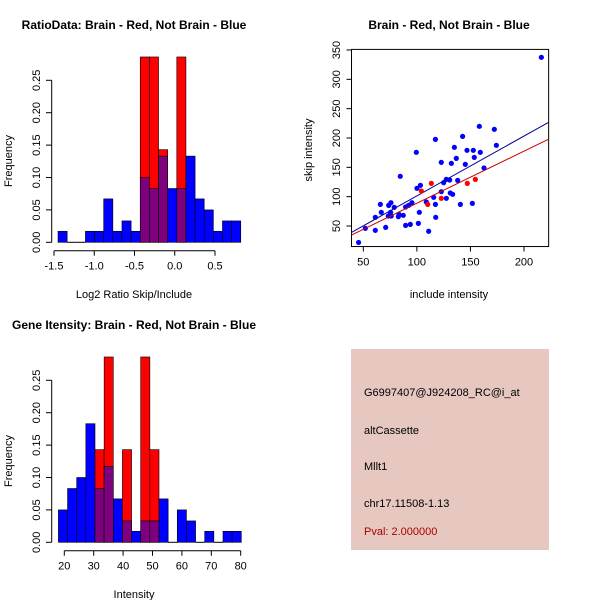 Image resolution: width=600 pixels, height=600 pixels. Describe the element at coordinates (211, 567) in the screenshot. I see `x-tick-label: 70` at that location.